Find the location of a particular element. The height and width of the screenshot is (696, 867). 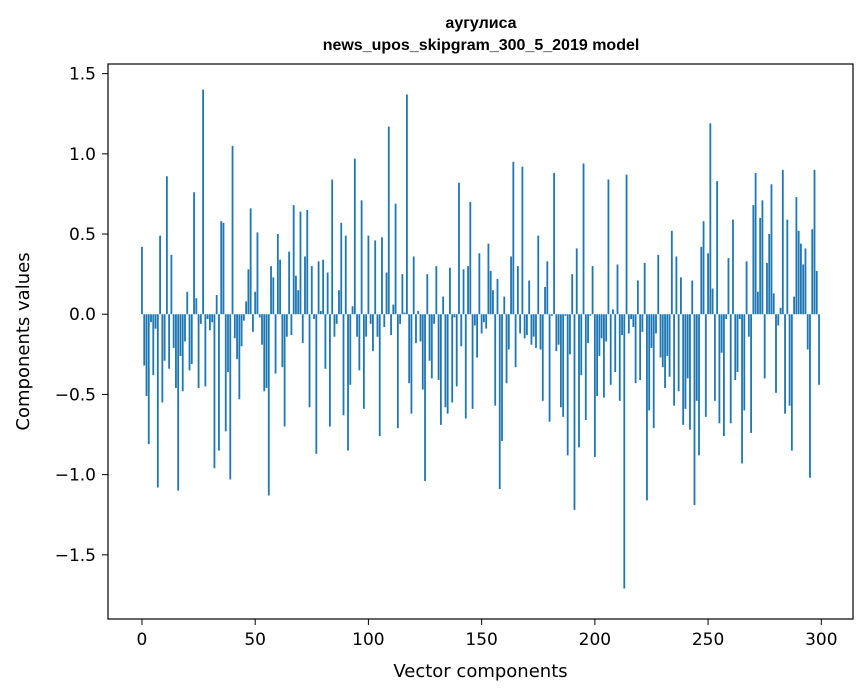

y-tick-label: 1.0 is located at coordinates (82, 155).